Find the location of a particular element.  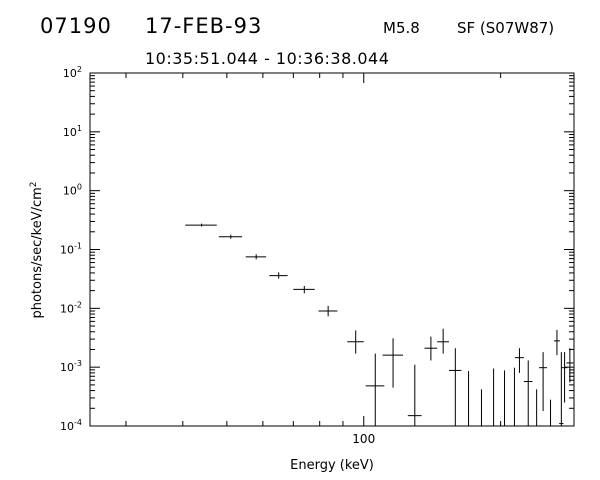

y-tick-label: 10⁻³ is located at coordinates (71, 366).